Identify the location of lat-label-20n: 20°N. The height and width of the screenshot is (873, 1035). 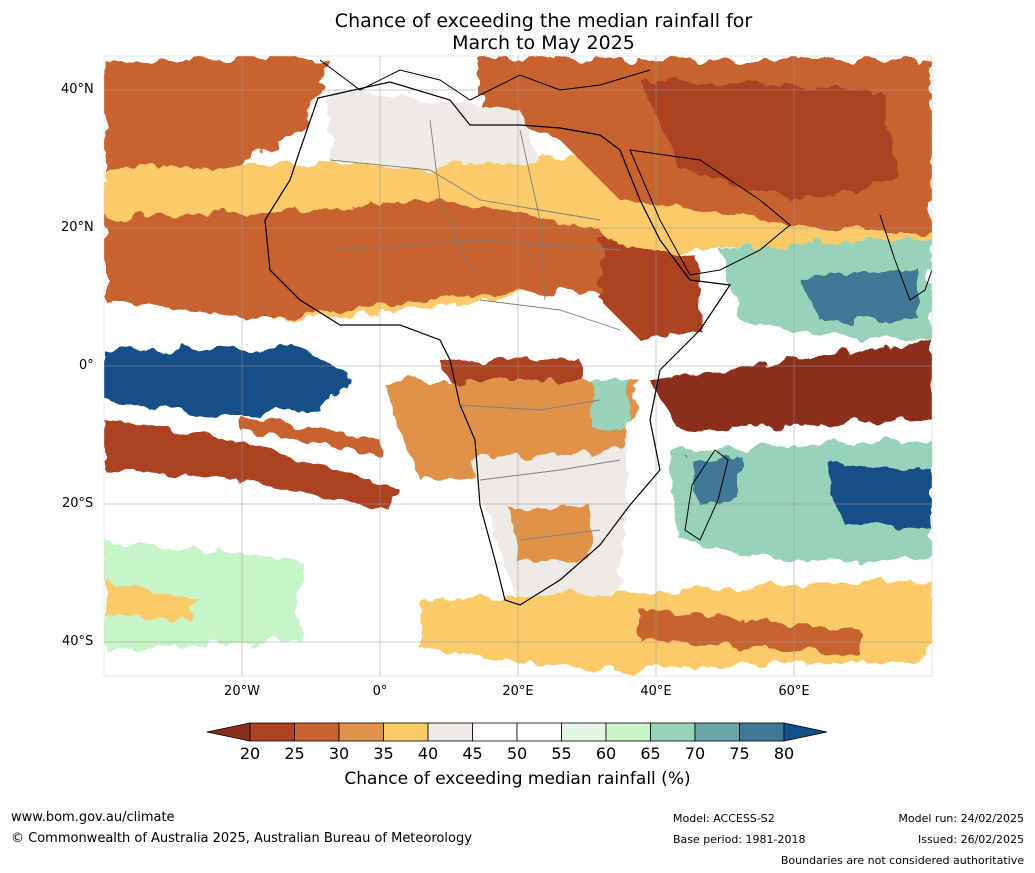
(77, 227).